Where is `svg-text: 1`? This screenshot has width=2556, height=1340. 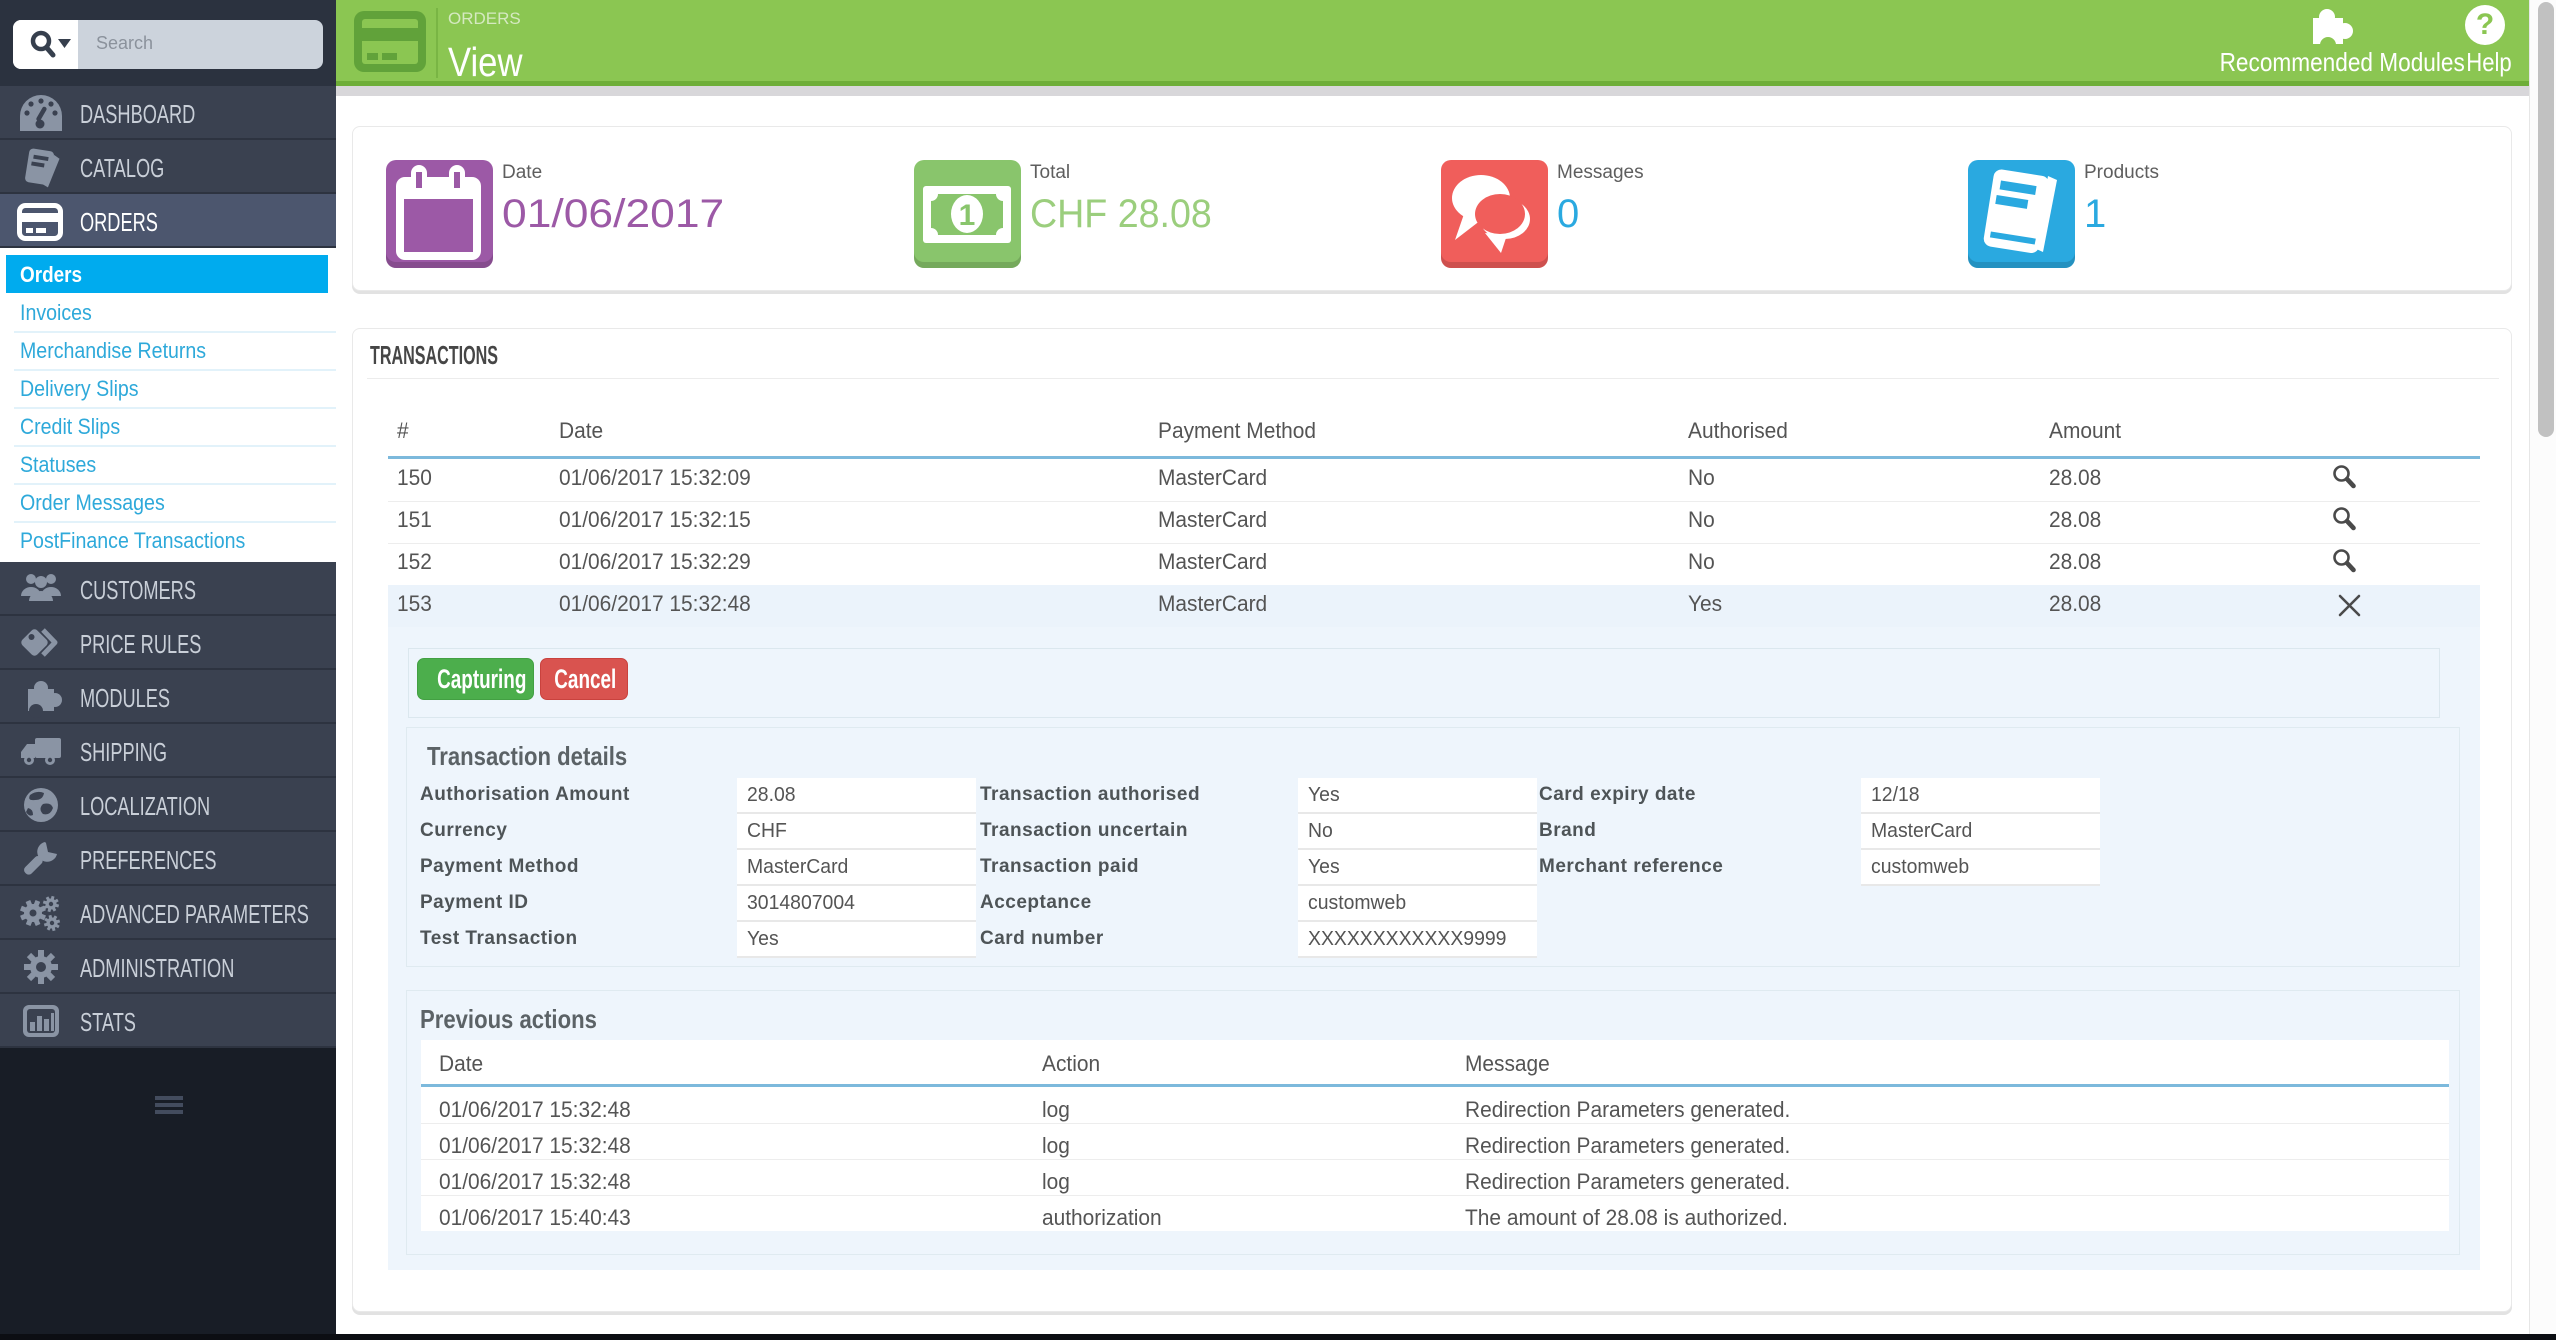
svg-text: 1 is located at coordinates (967, 215).